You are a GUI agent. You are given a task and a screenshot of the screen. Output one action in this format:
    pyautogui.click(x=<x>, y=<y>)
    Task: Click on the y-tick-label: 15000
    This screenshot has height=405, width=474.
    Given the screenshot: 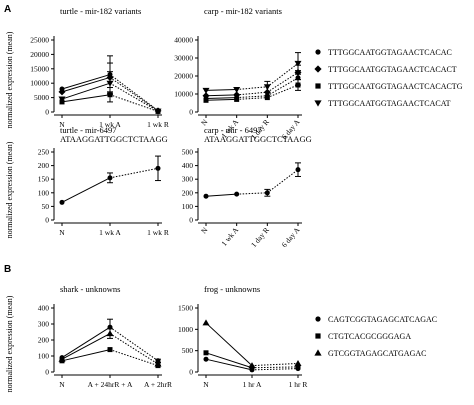 What is the action you would take?
    pyautogui.click(x=39, y=68)
    